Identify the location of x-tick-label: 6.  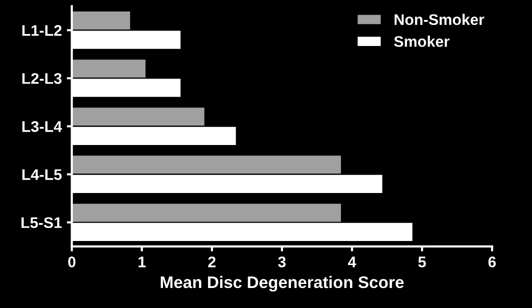
(492, 262).